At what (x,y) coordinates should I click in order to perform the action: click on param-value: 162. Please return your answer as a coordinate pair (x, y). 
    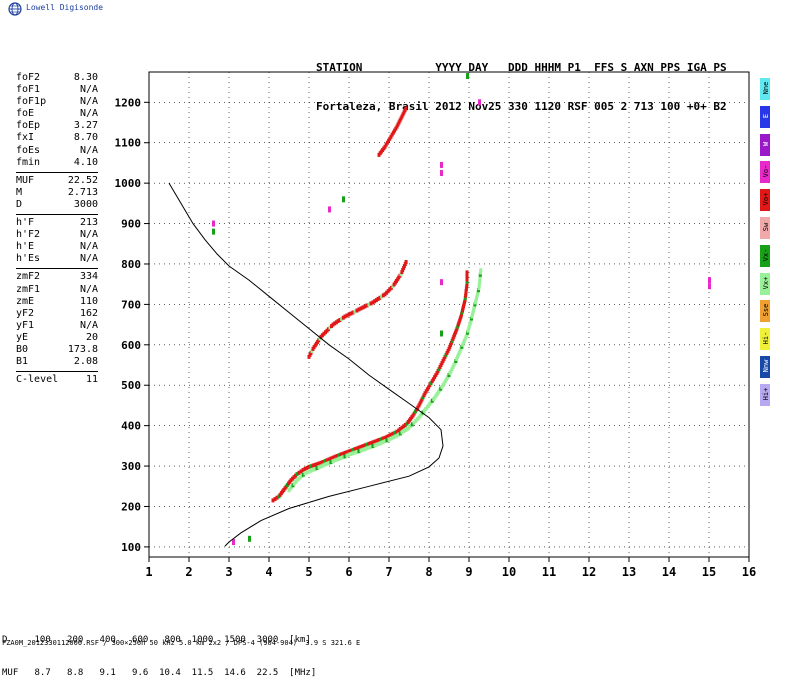
    Looking at the image, I should click on (88, 313).